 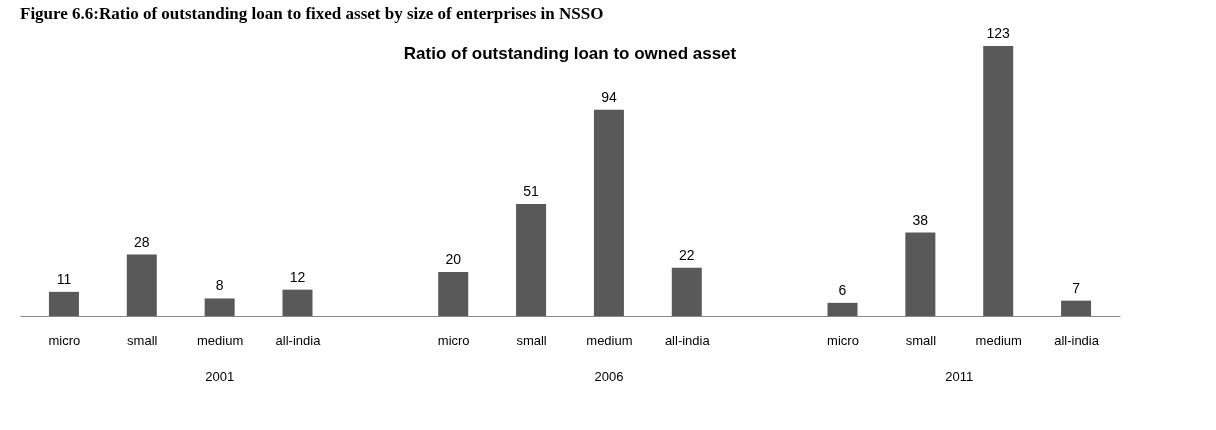 What do you see at coordinates (920, 219) in the screenshot?
I see `data-label: 38` at bounding box center [920, 219].